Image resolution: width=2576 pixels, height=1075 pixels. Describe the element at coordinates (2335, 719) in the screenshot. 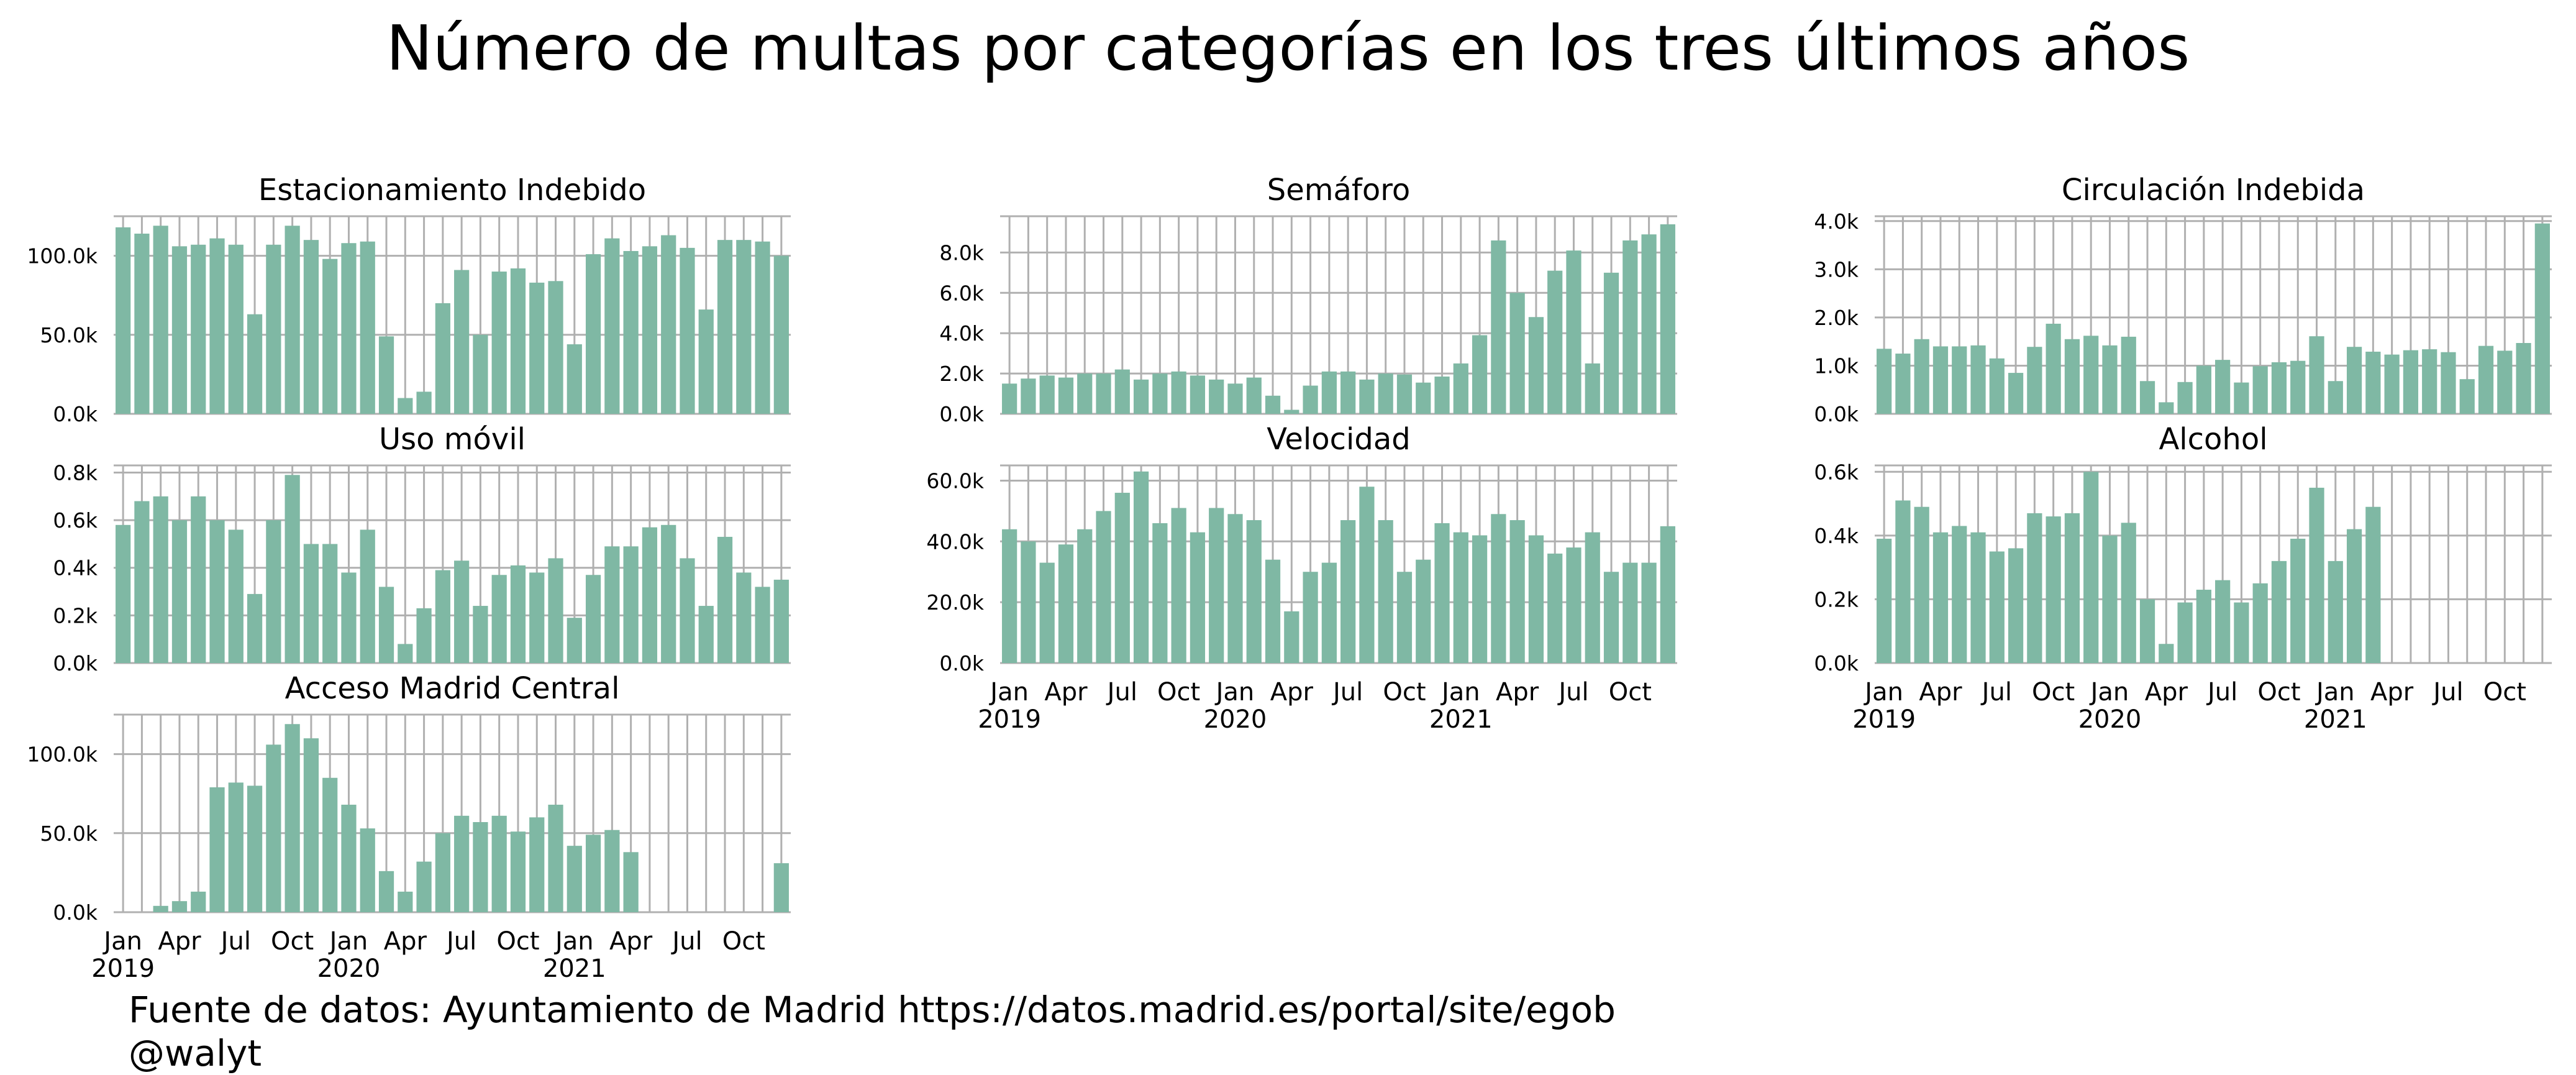

I see `alcohol-year-label: 2021` at that location.